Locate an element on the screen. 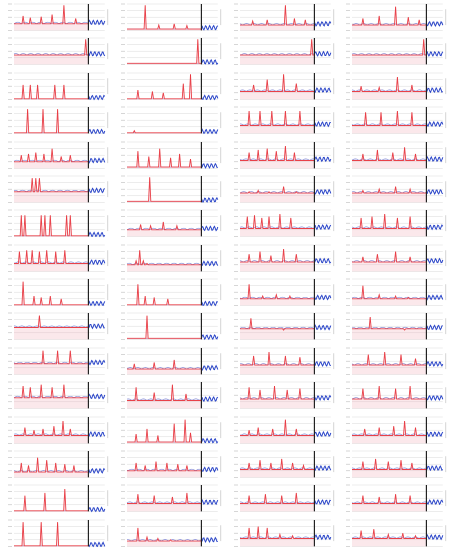 The width and height of the screenshot is (451, 550). panel-r2-c1 is located at coordinates (169, 86).